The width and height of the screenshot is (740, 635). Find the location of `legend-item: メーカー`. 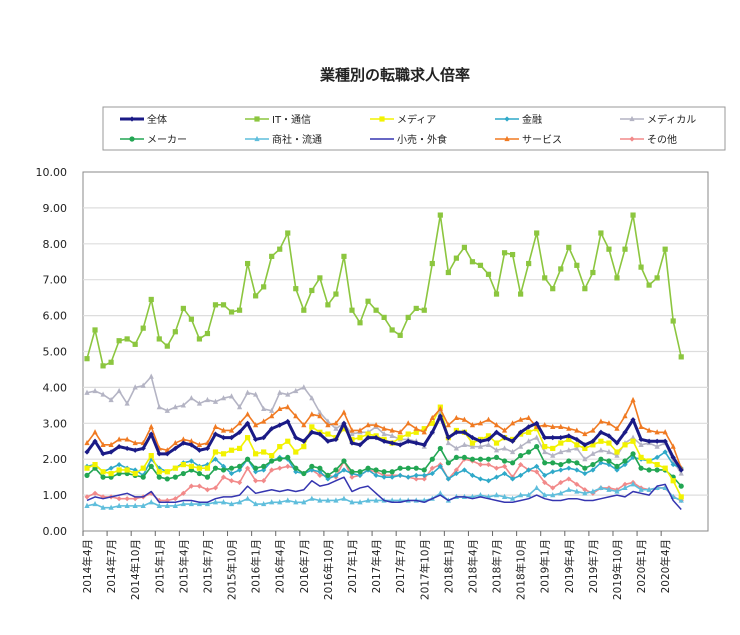

legend-item: メーカー is located at coordinates (153, 140).